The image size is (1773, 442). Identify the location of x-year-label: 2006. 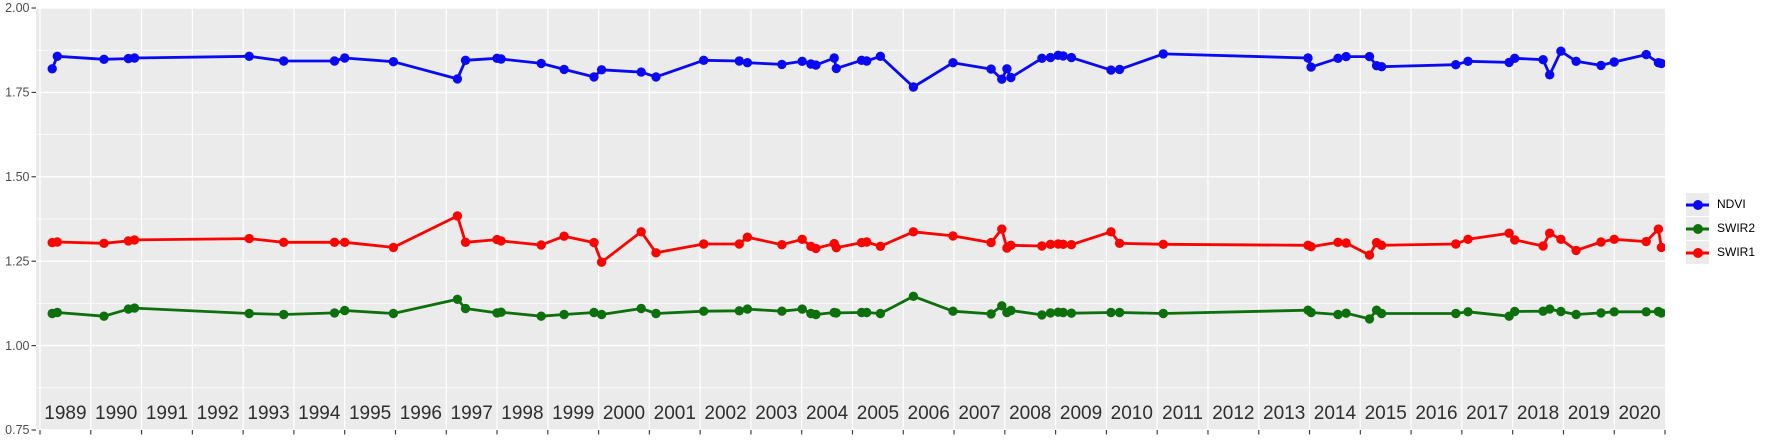
(929, 413).